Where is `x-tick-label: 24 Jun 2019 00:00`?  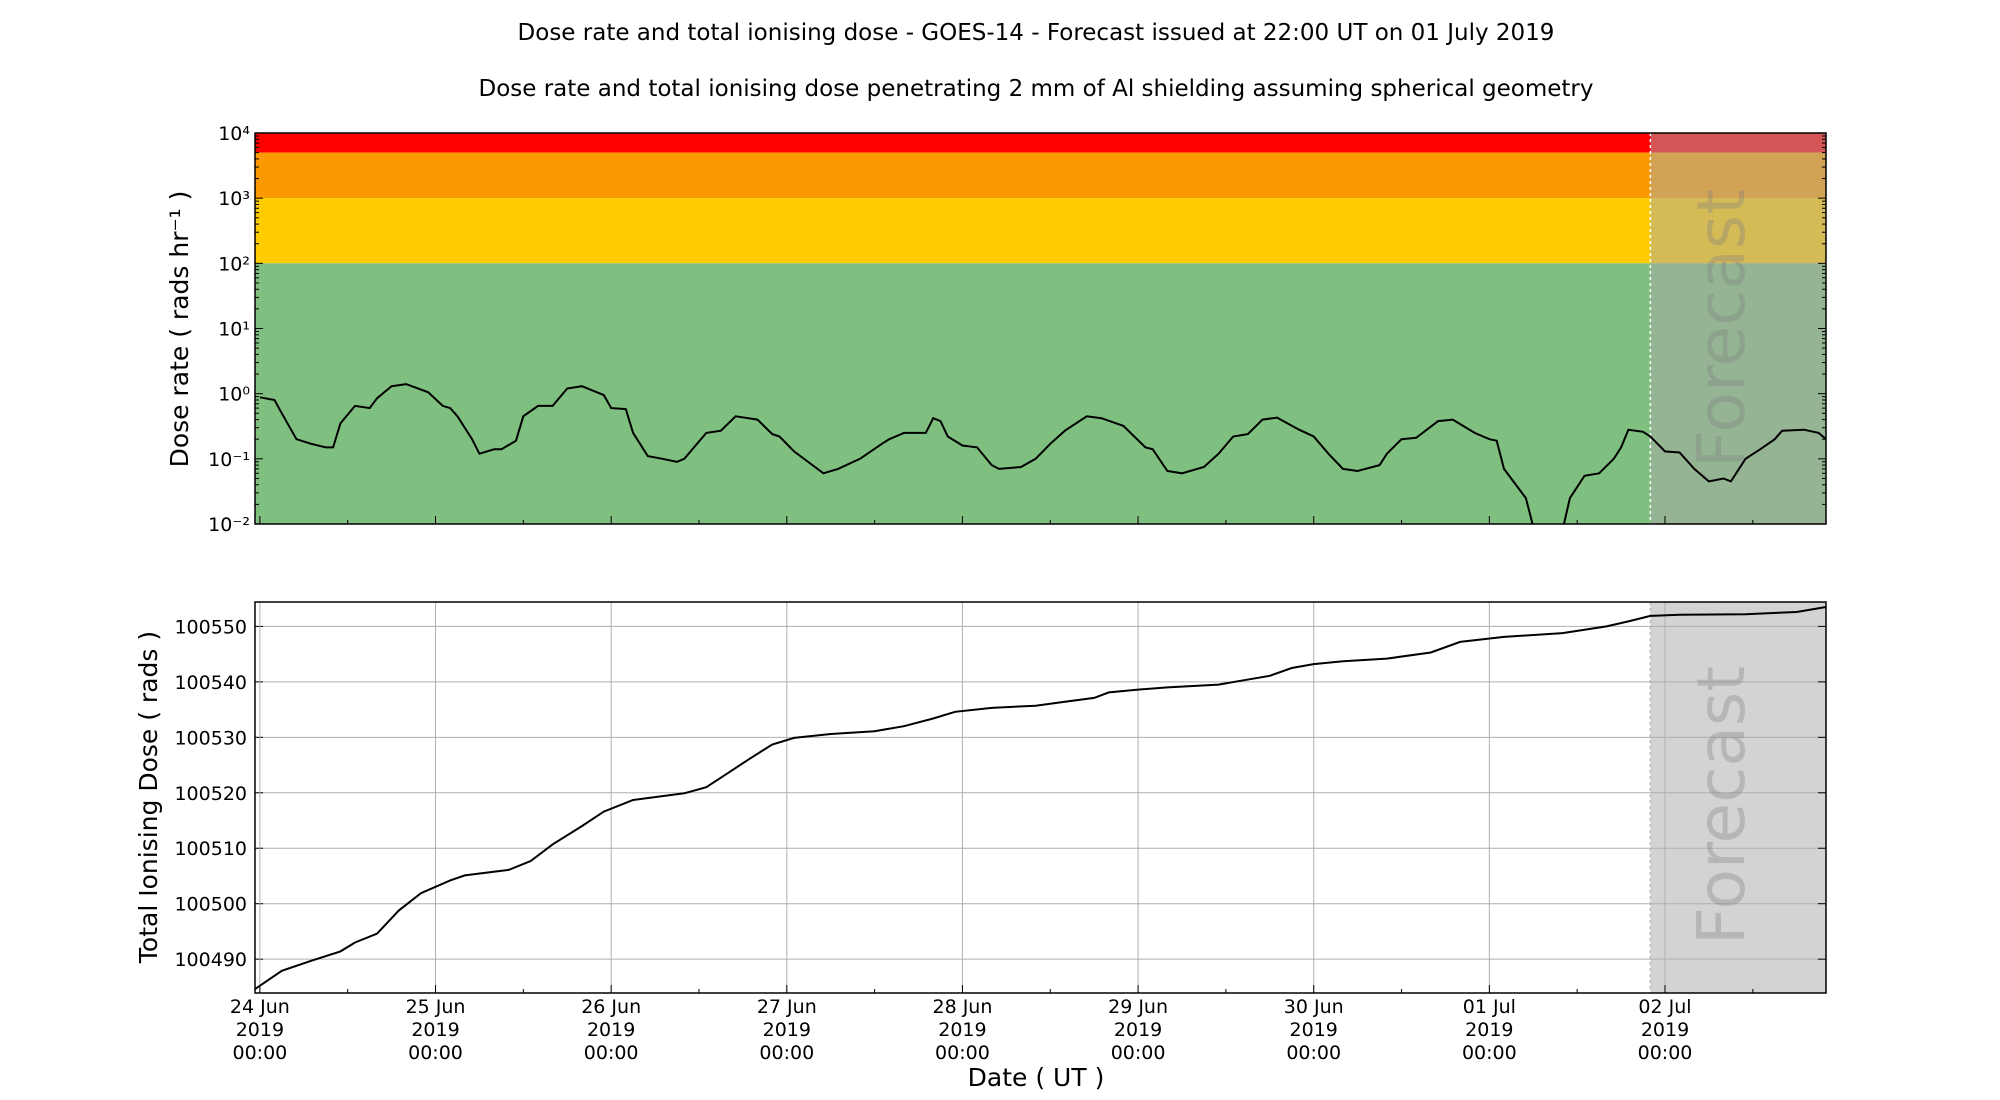
x-tick-label: 24 Jun 2019 00:00 is located at coordinates (260, 1030).